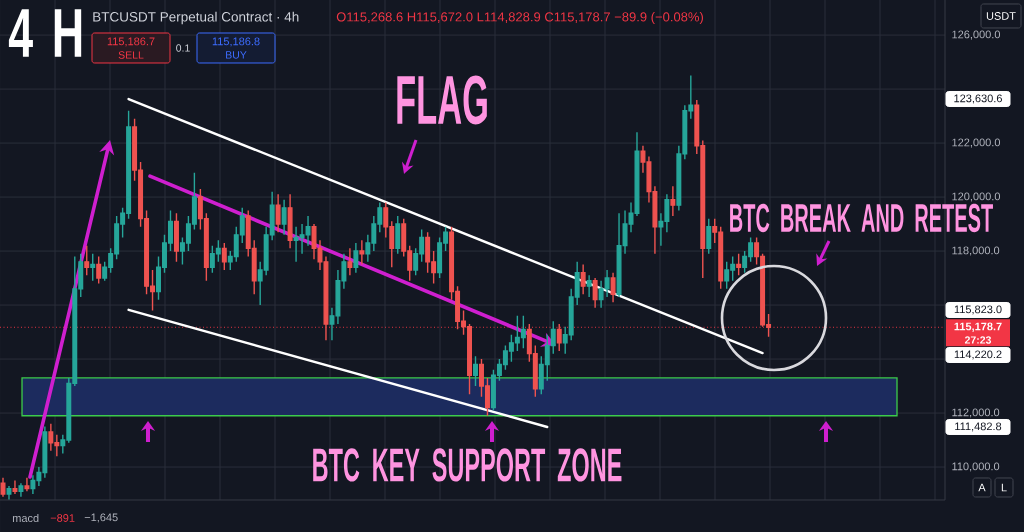 The image size is (1024, 532). What do you see at coordinates (45, 33) in the screenshot?
I see `annotation: 4 H` at bounding box center [45, 33].